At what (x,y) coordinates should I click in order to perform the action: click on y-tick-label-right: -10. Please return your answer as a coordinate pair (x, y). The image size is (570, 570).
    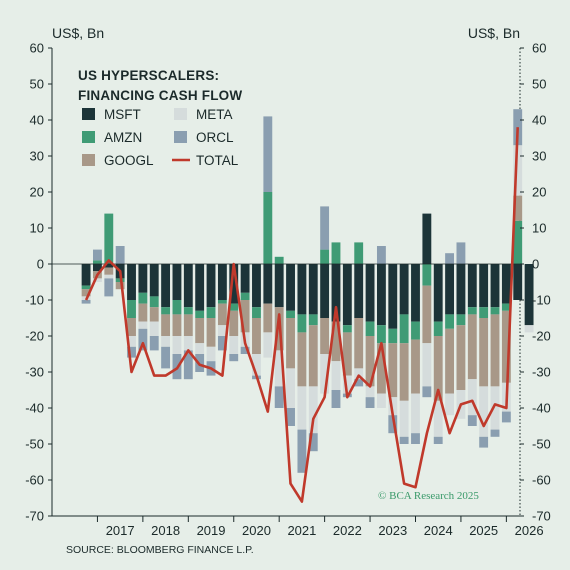
    Looking at the image, I should click on (541, 300).